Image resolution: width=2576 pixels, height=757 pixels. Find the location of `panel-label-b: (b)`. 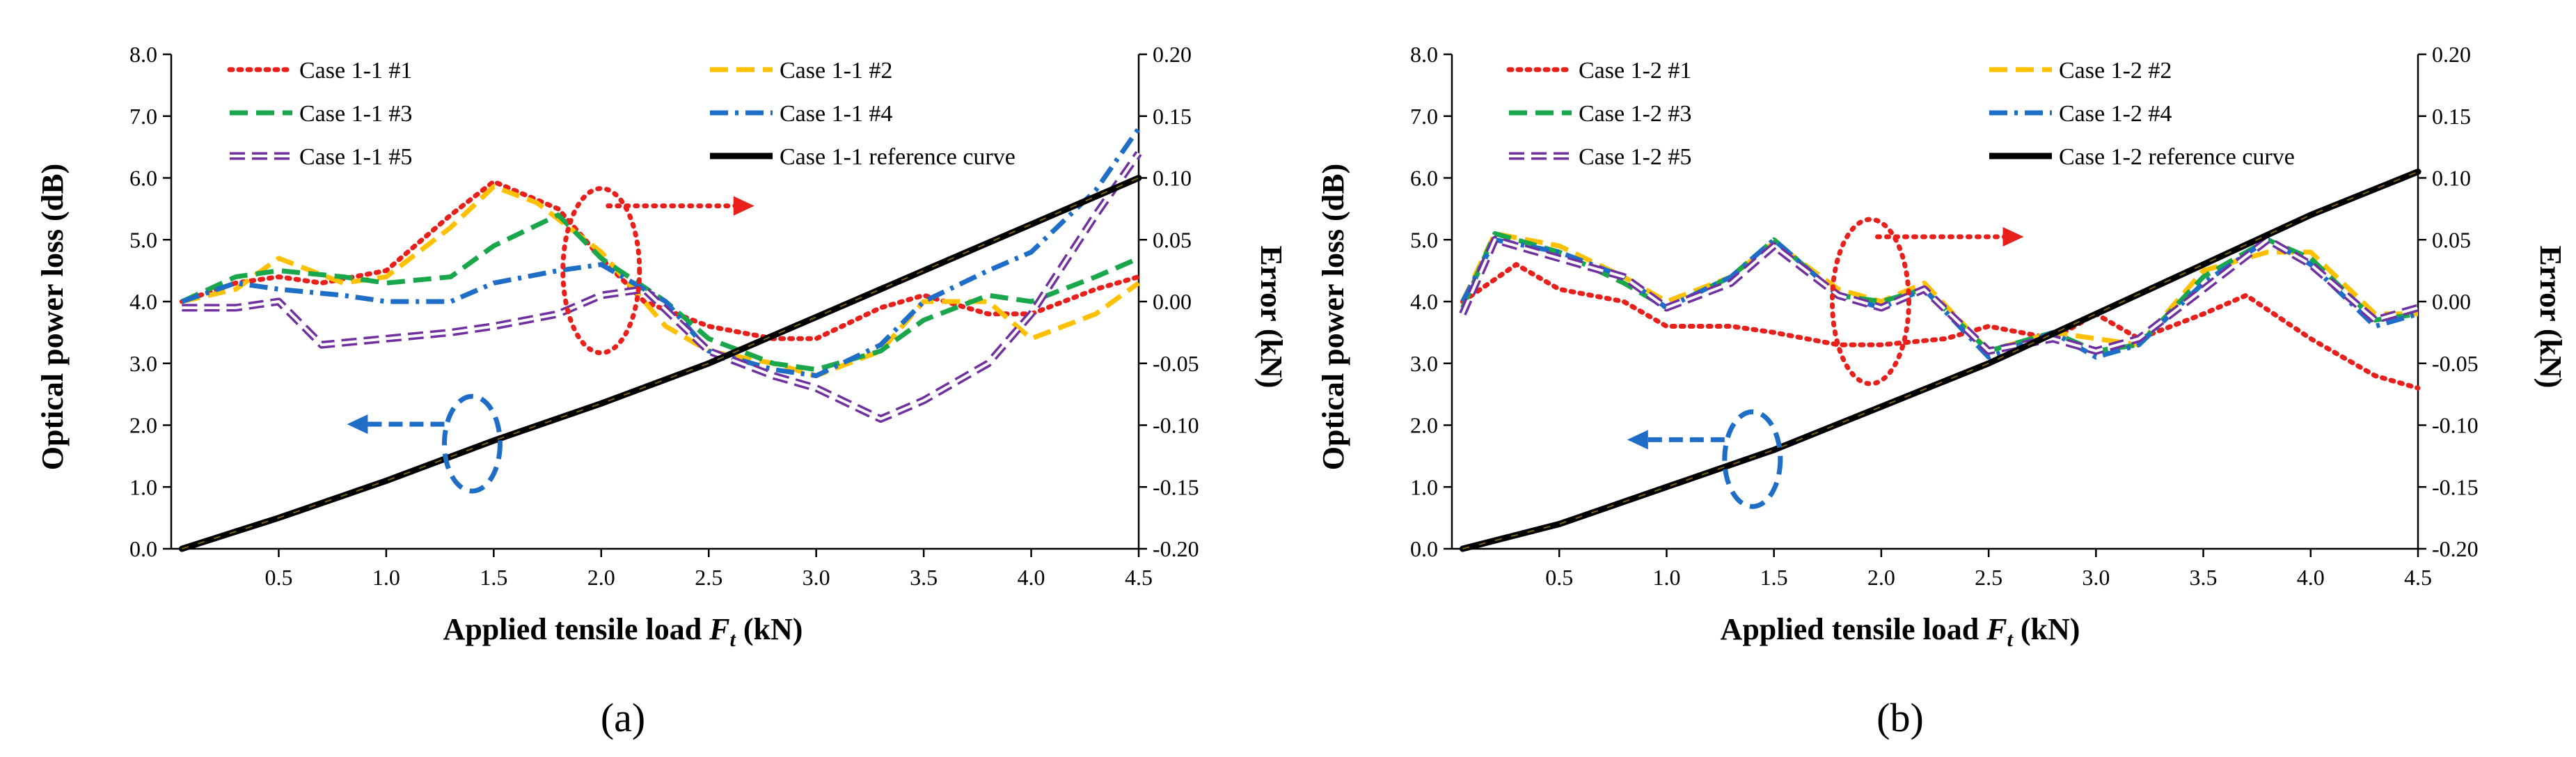

panel-label-b: (b) is located at coordinates (1900, 717).